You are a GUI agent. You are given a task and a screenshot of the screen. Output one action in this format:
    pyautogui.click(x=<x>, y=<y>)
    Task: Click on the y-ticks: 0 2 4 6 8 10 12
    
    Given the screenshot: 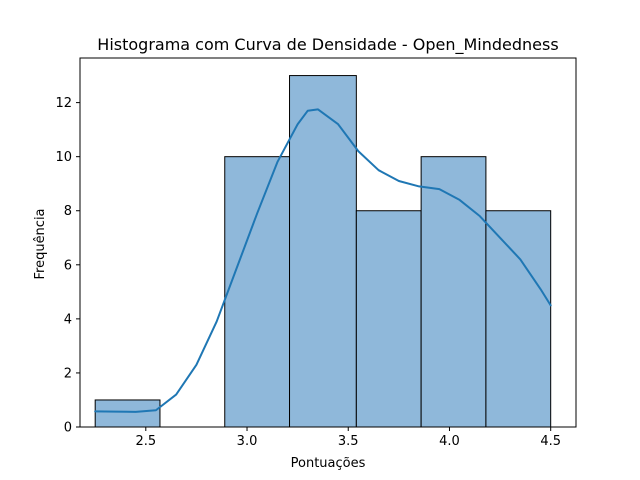 What is the action you would take?
    pyautogui.click(x=67, y=266)
    